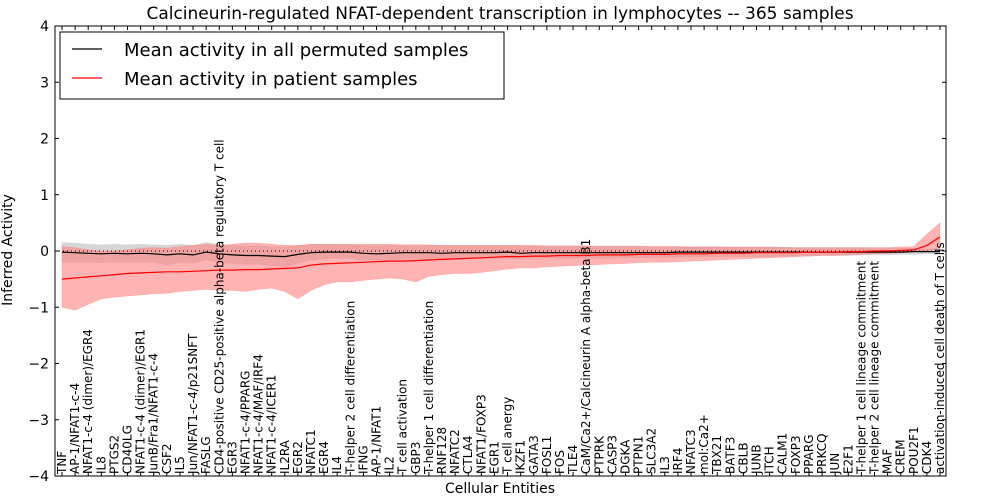 The image size is (1000, 500). I want to click on x-category-label: IL2, so click(390, 465).